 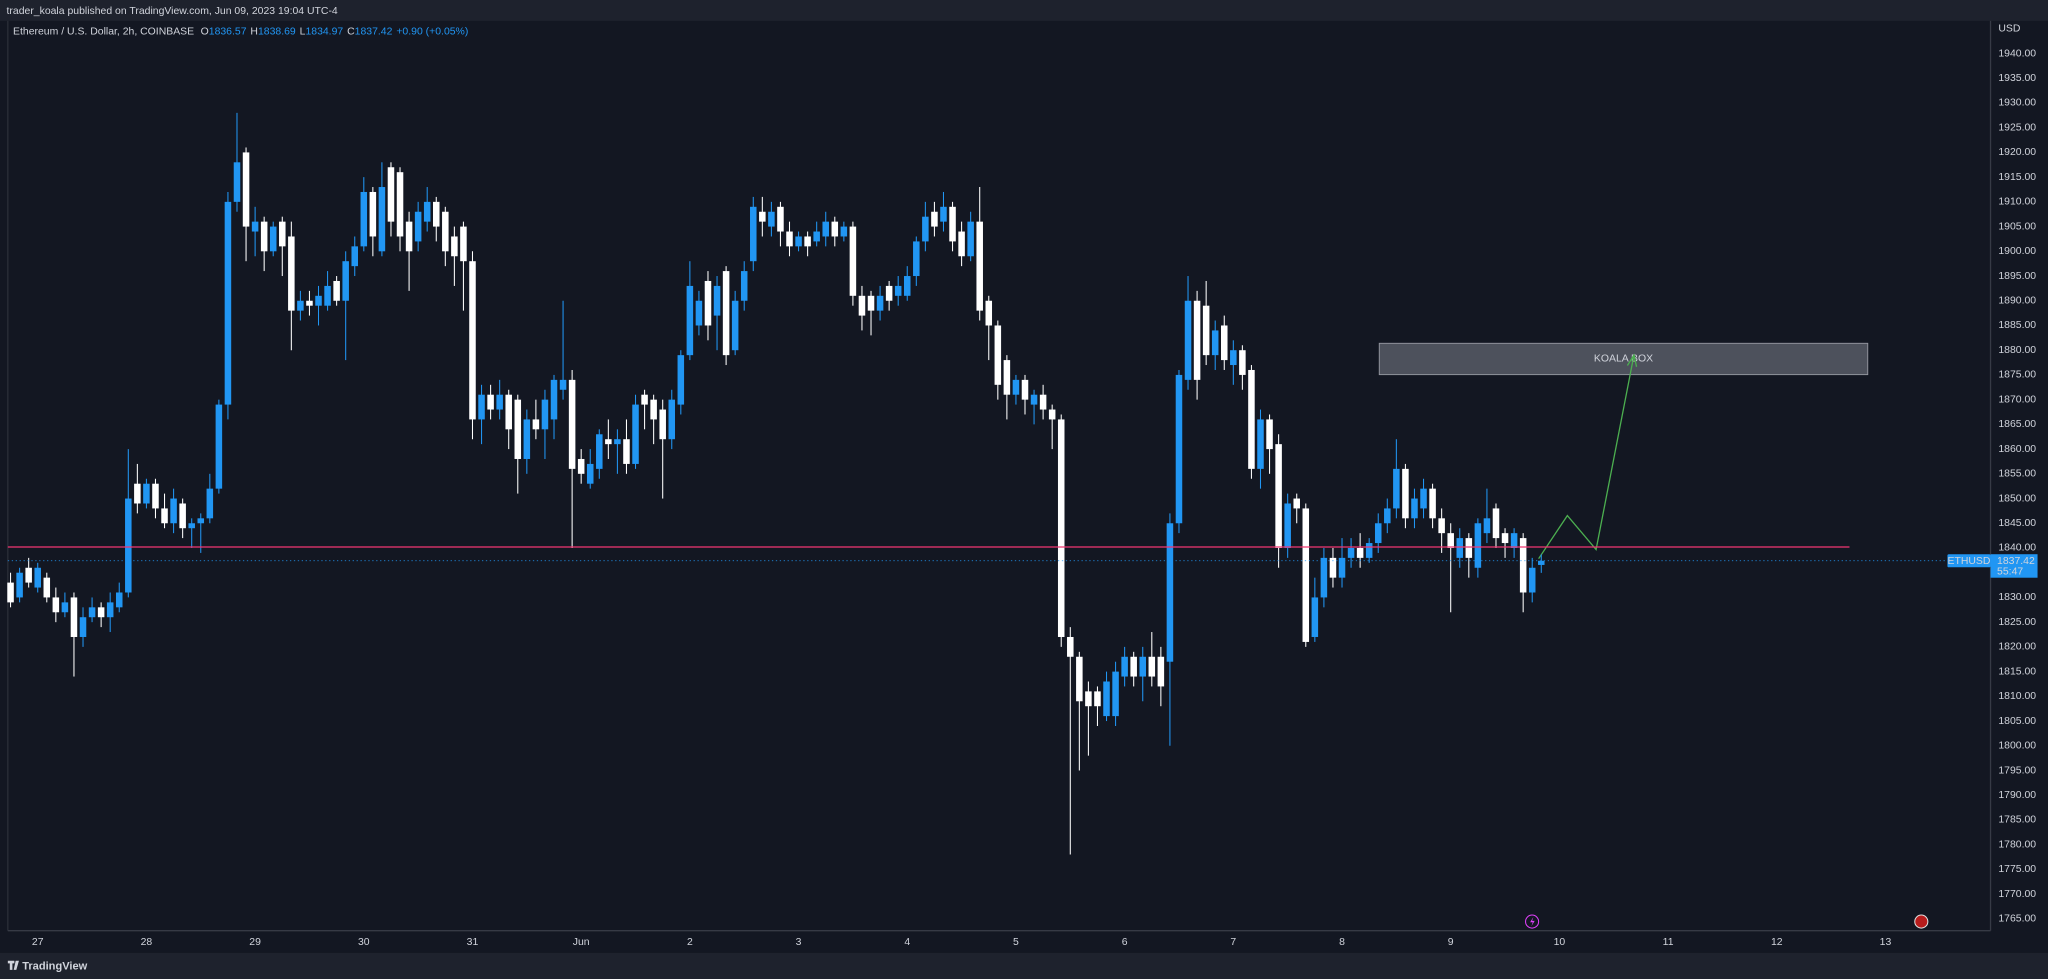 What do you see at coordinates (1016, 942) in the screenshot?
I see `x-tick-label: 5` at bounding box center [1016, 942].